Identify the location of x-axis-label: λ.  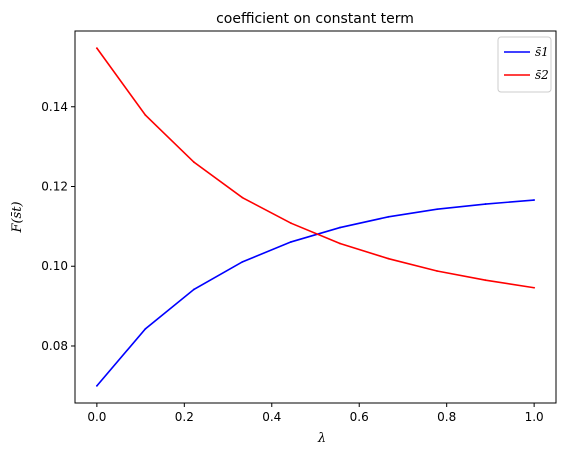
(321, 438).